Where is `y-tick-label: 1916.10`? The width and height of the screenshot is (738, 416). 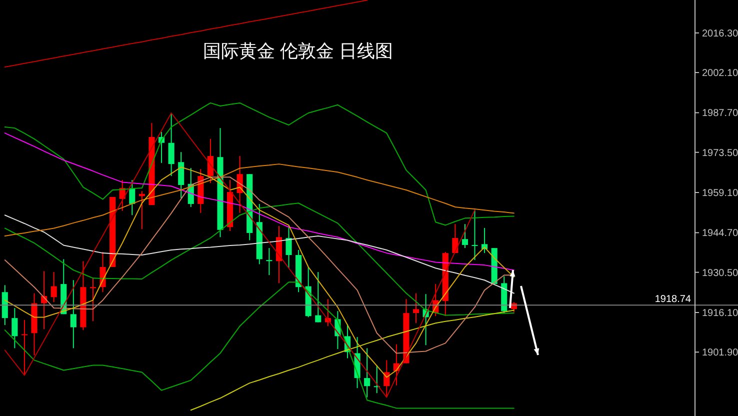
y-tick-label: 1916.10 is located at coordinates (720, 313).